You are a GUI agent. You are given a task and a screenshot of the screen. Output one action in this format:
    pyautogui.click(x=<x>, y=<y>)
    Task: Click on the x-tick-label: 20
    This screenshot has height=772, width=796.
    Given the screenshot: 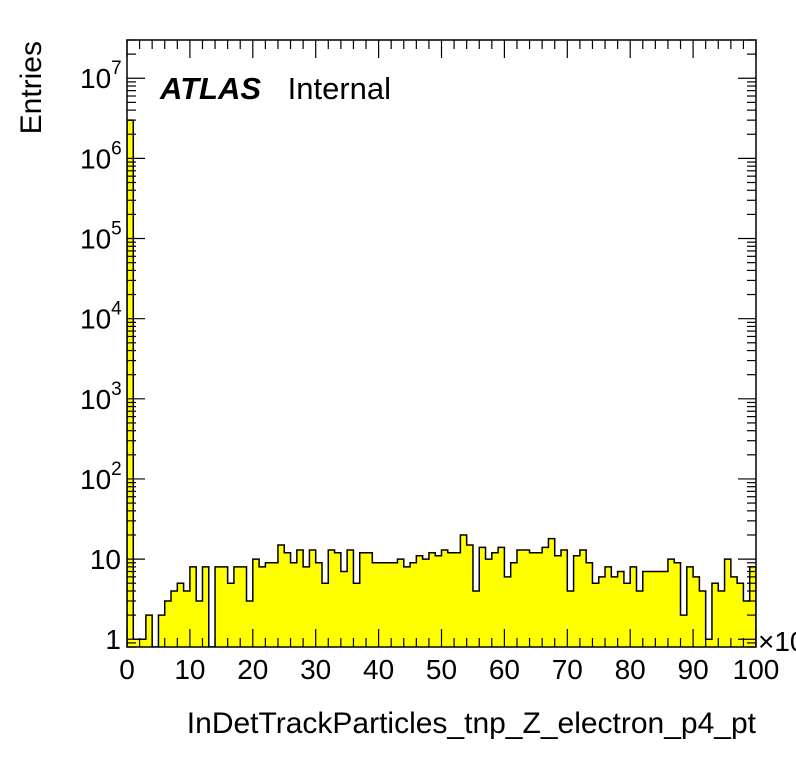 What is the action you would take?
    pyautogui.click(x=252, y=669)
    